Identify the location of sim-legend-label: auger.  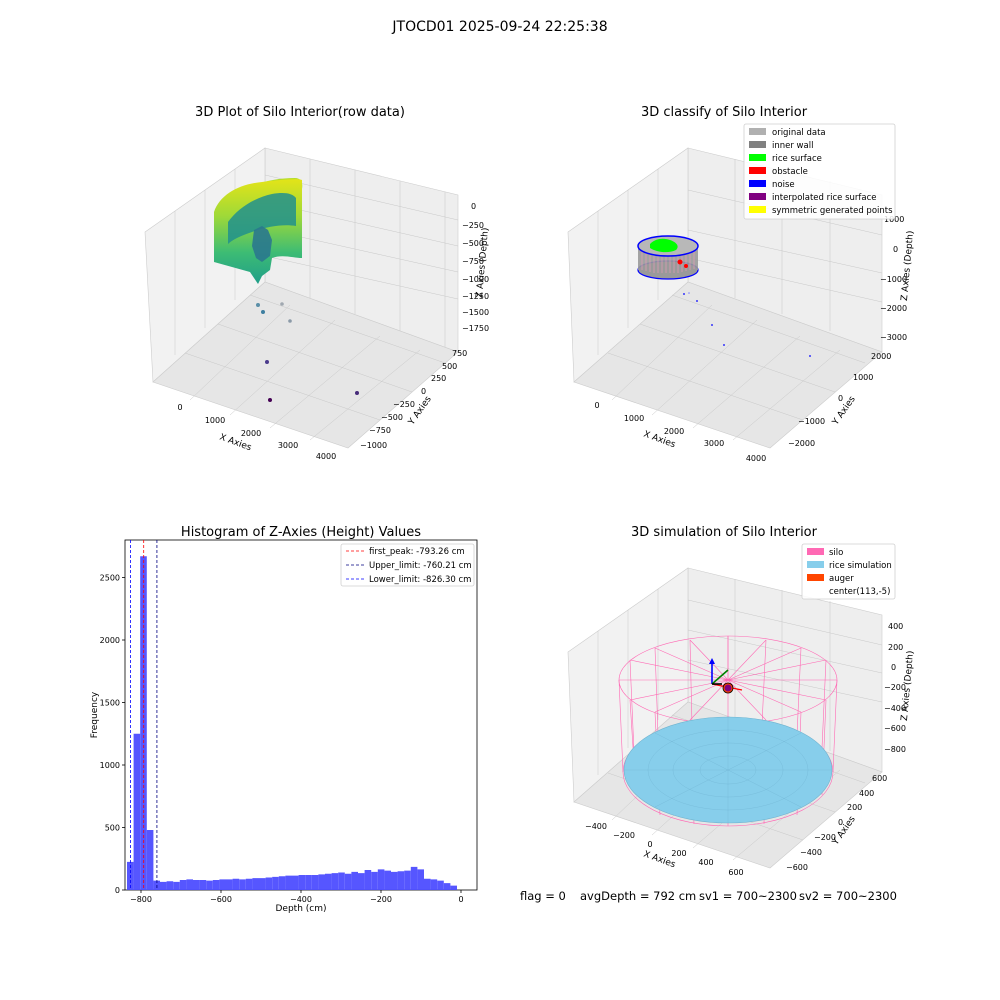
(841, 579).